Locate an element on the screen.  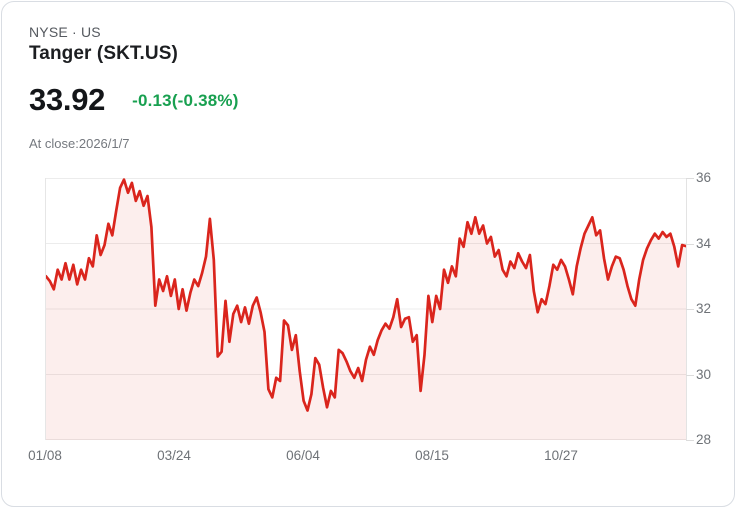
y-axis-label: 28 is located at coordinates (704, 439).